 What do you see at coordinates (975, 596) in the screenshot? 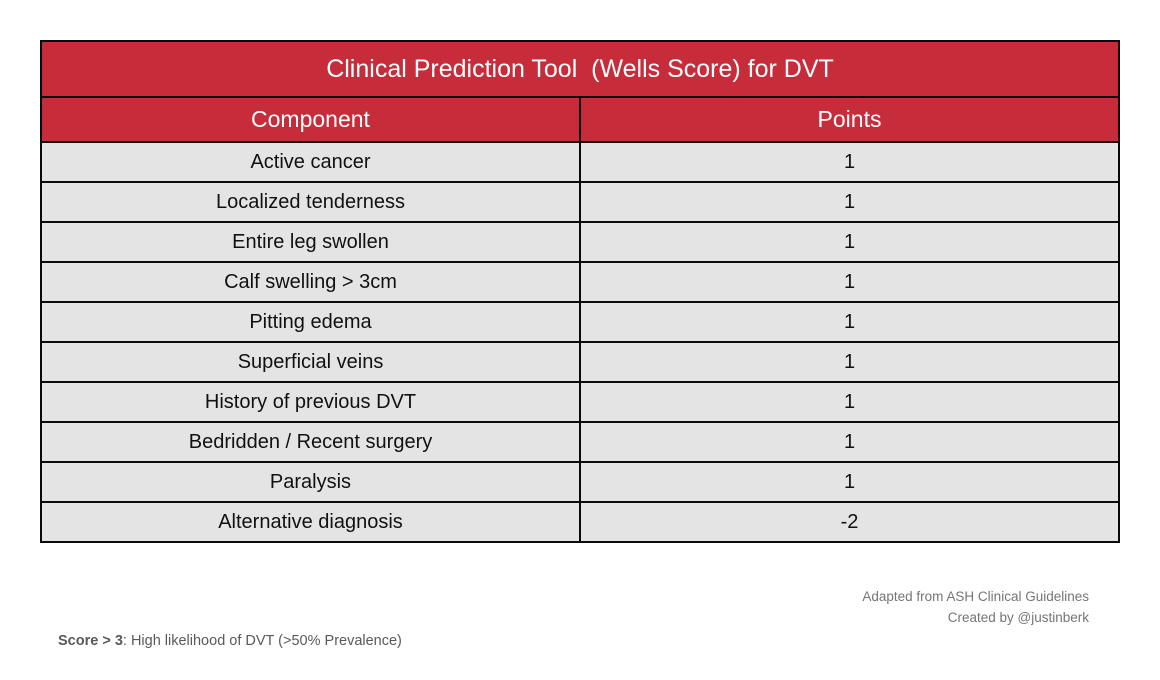
I see `attribution-source: Adapted from ASH Clinical Guidelines` at bounding box center [975, 596].